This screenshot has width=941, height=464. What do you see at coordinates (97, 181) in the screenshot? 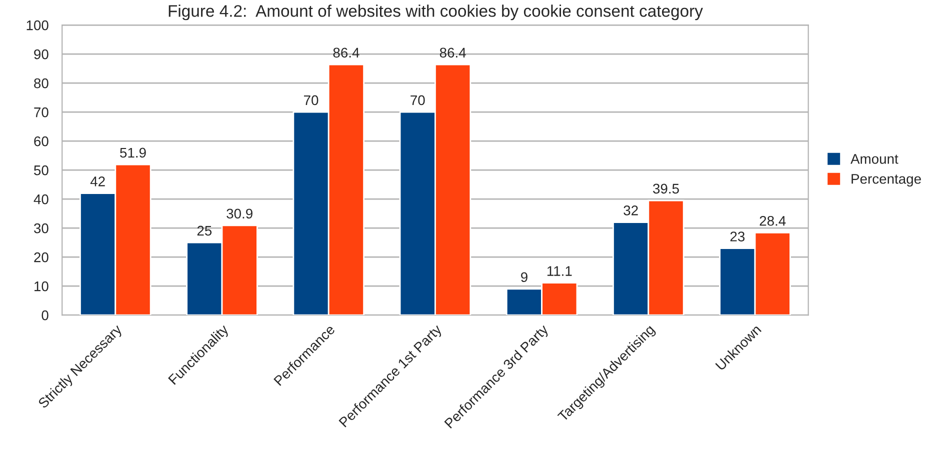
I see `data-label: 42` at bounding box center [97, 181].